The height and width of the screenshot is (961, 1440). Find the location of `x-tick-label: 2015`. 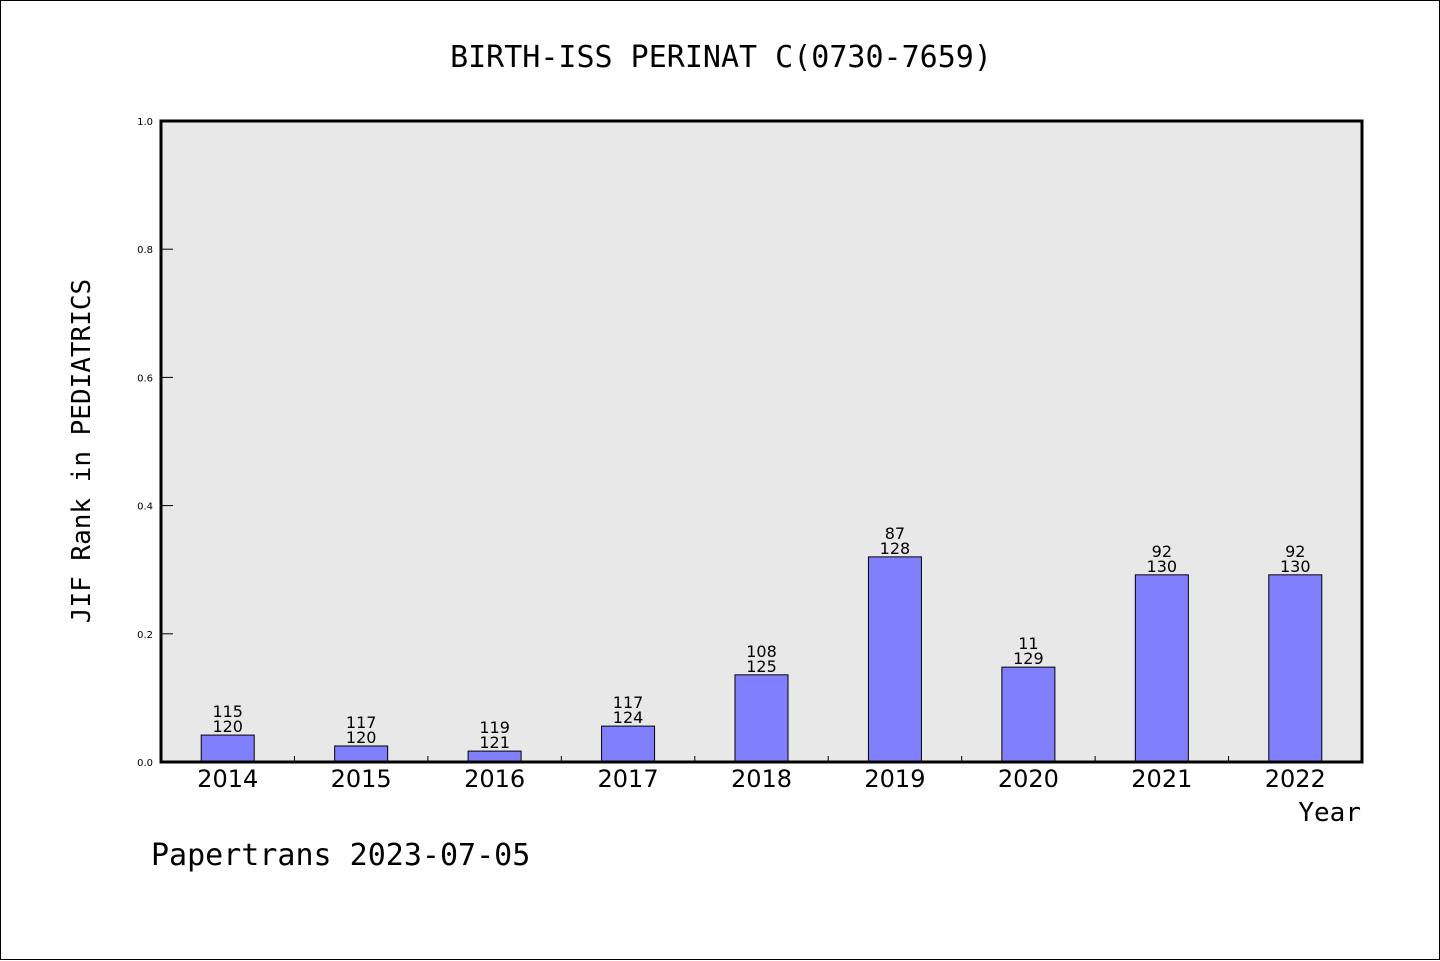

x-tick-label: 2015 is located at coordinates (361, 779).